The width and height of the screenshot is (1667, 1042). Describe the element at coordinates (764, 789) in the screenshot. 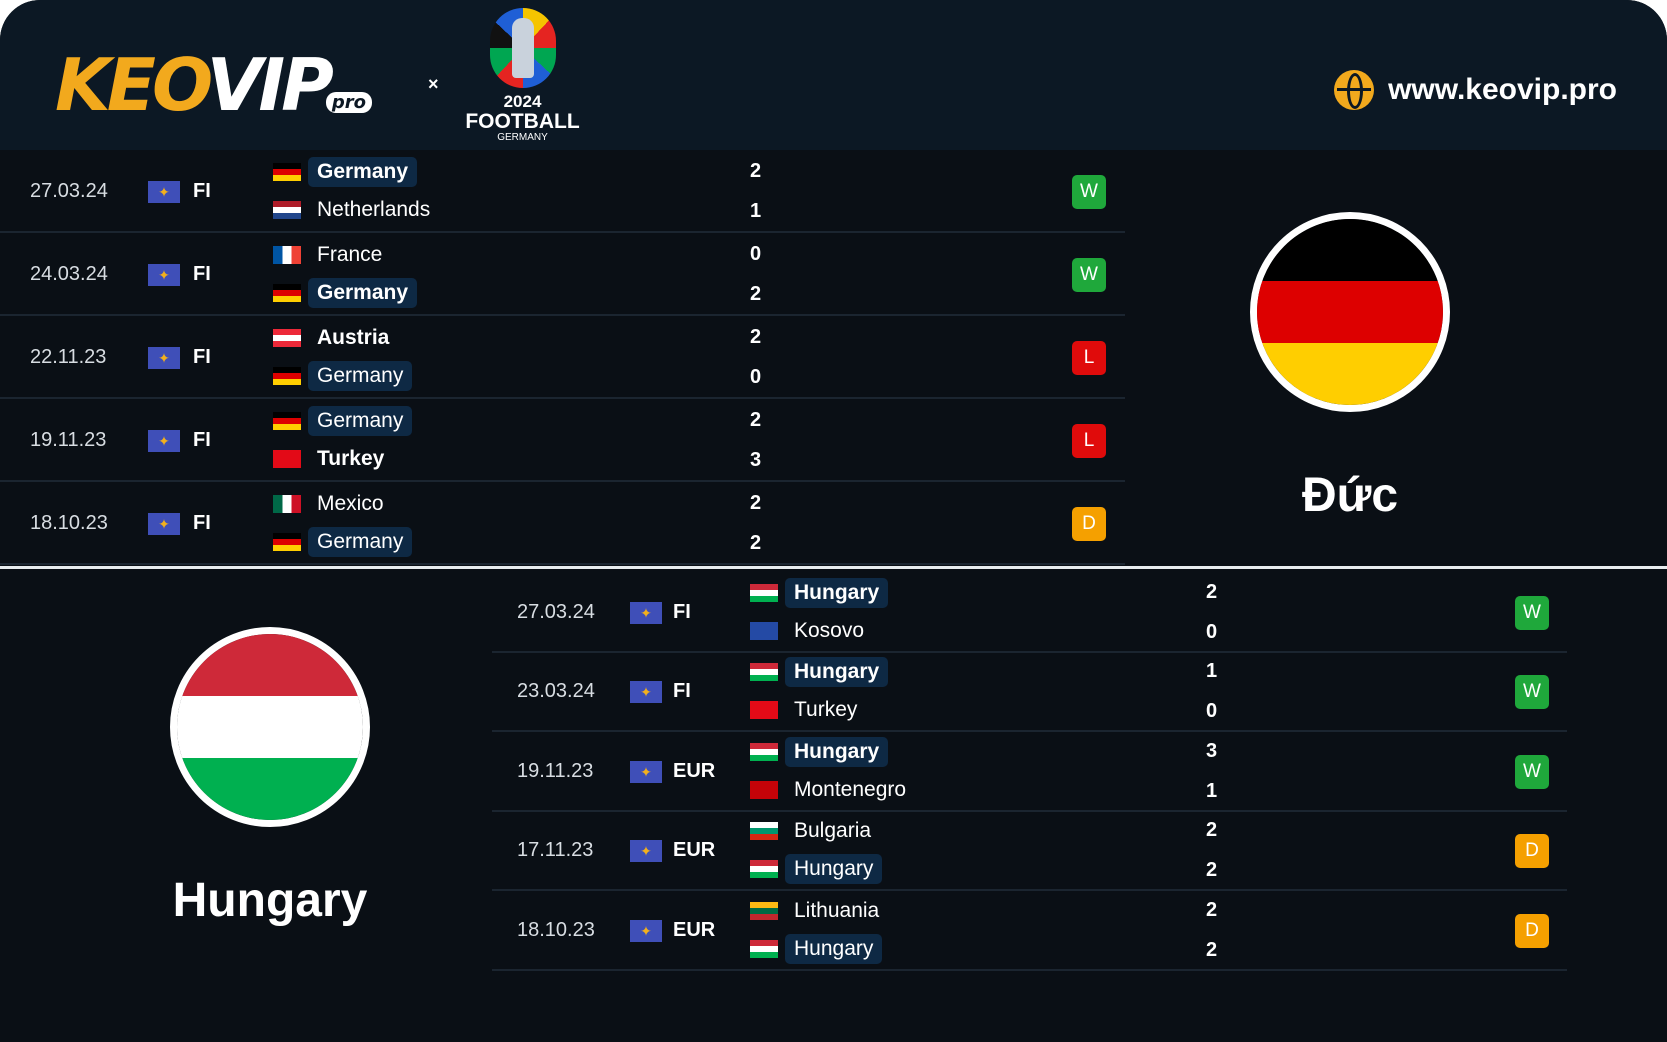

I see `montenegro-flag-icon` at that location.